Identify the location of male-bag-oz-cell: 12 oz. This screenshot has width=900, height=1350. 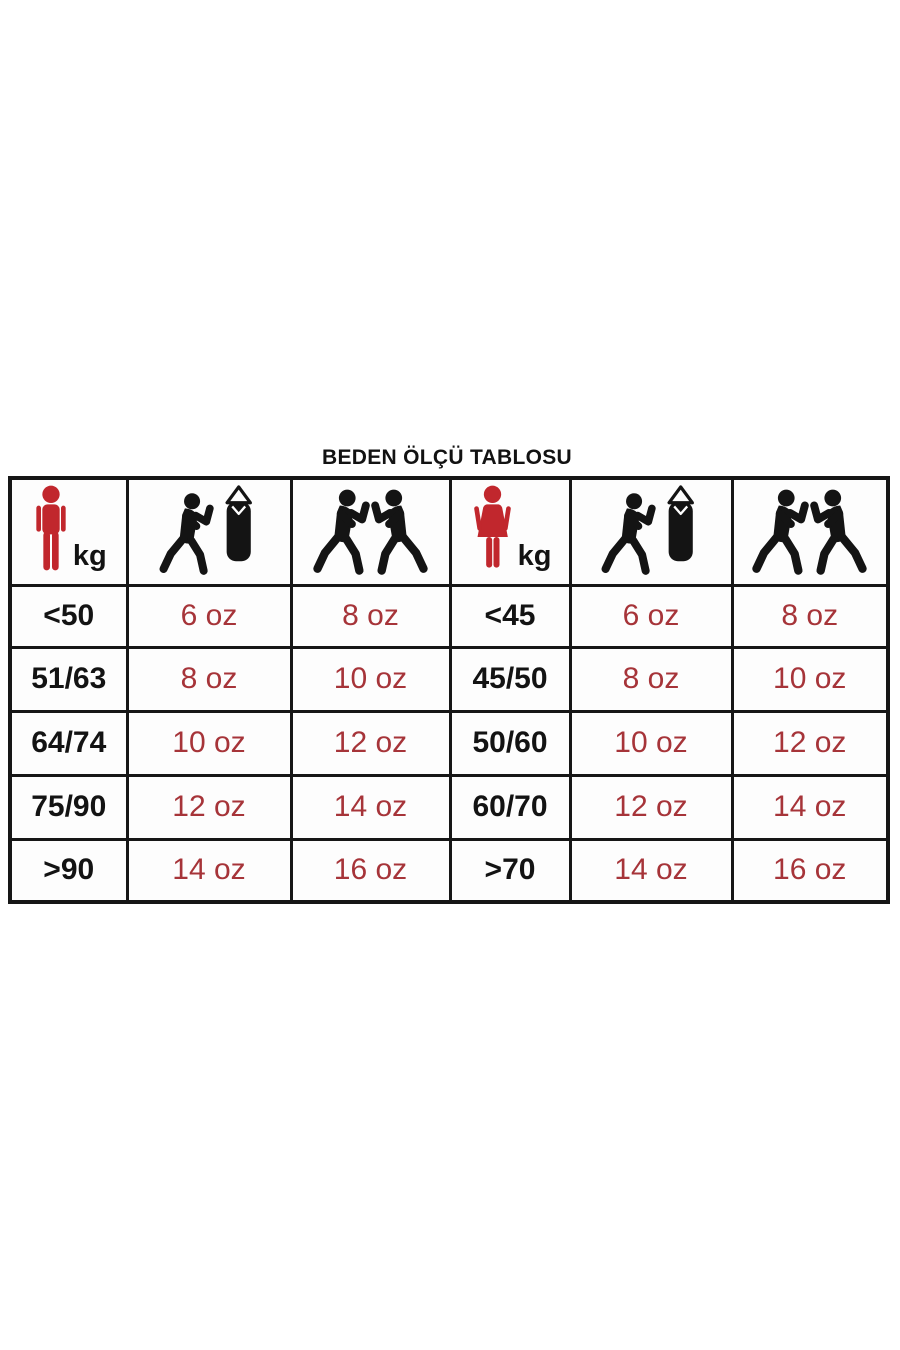
(209, 807).